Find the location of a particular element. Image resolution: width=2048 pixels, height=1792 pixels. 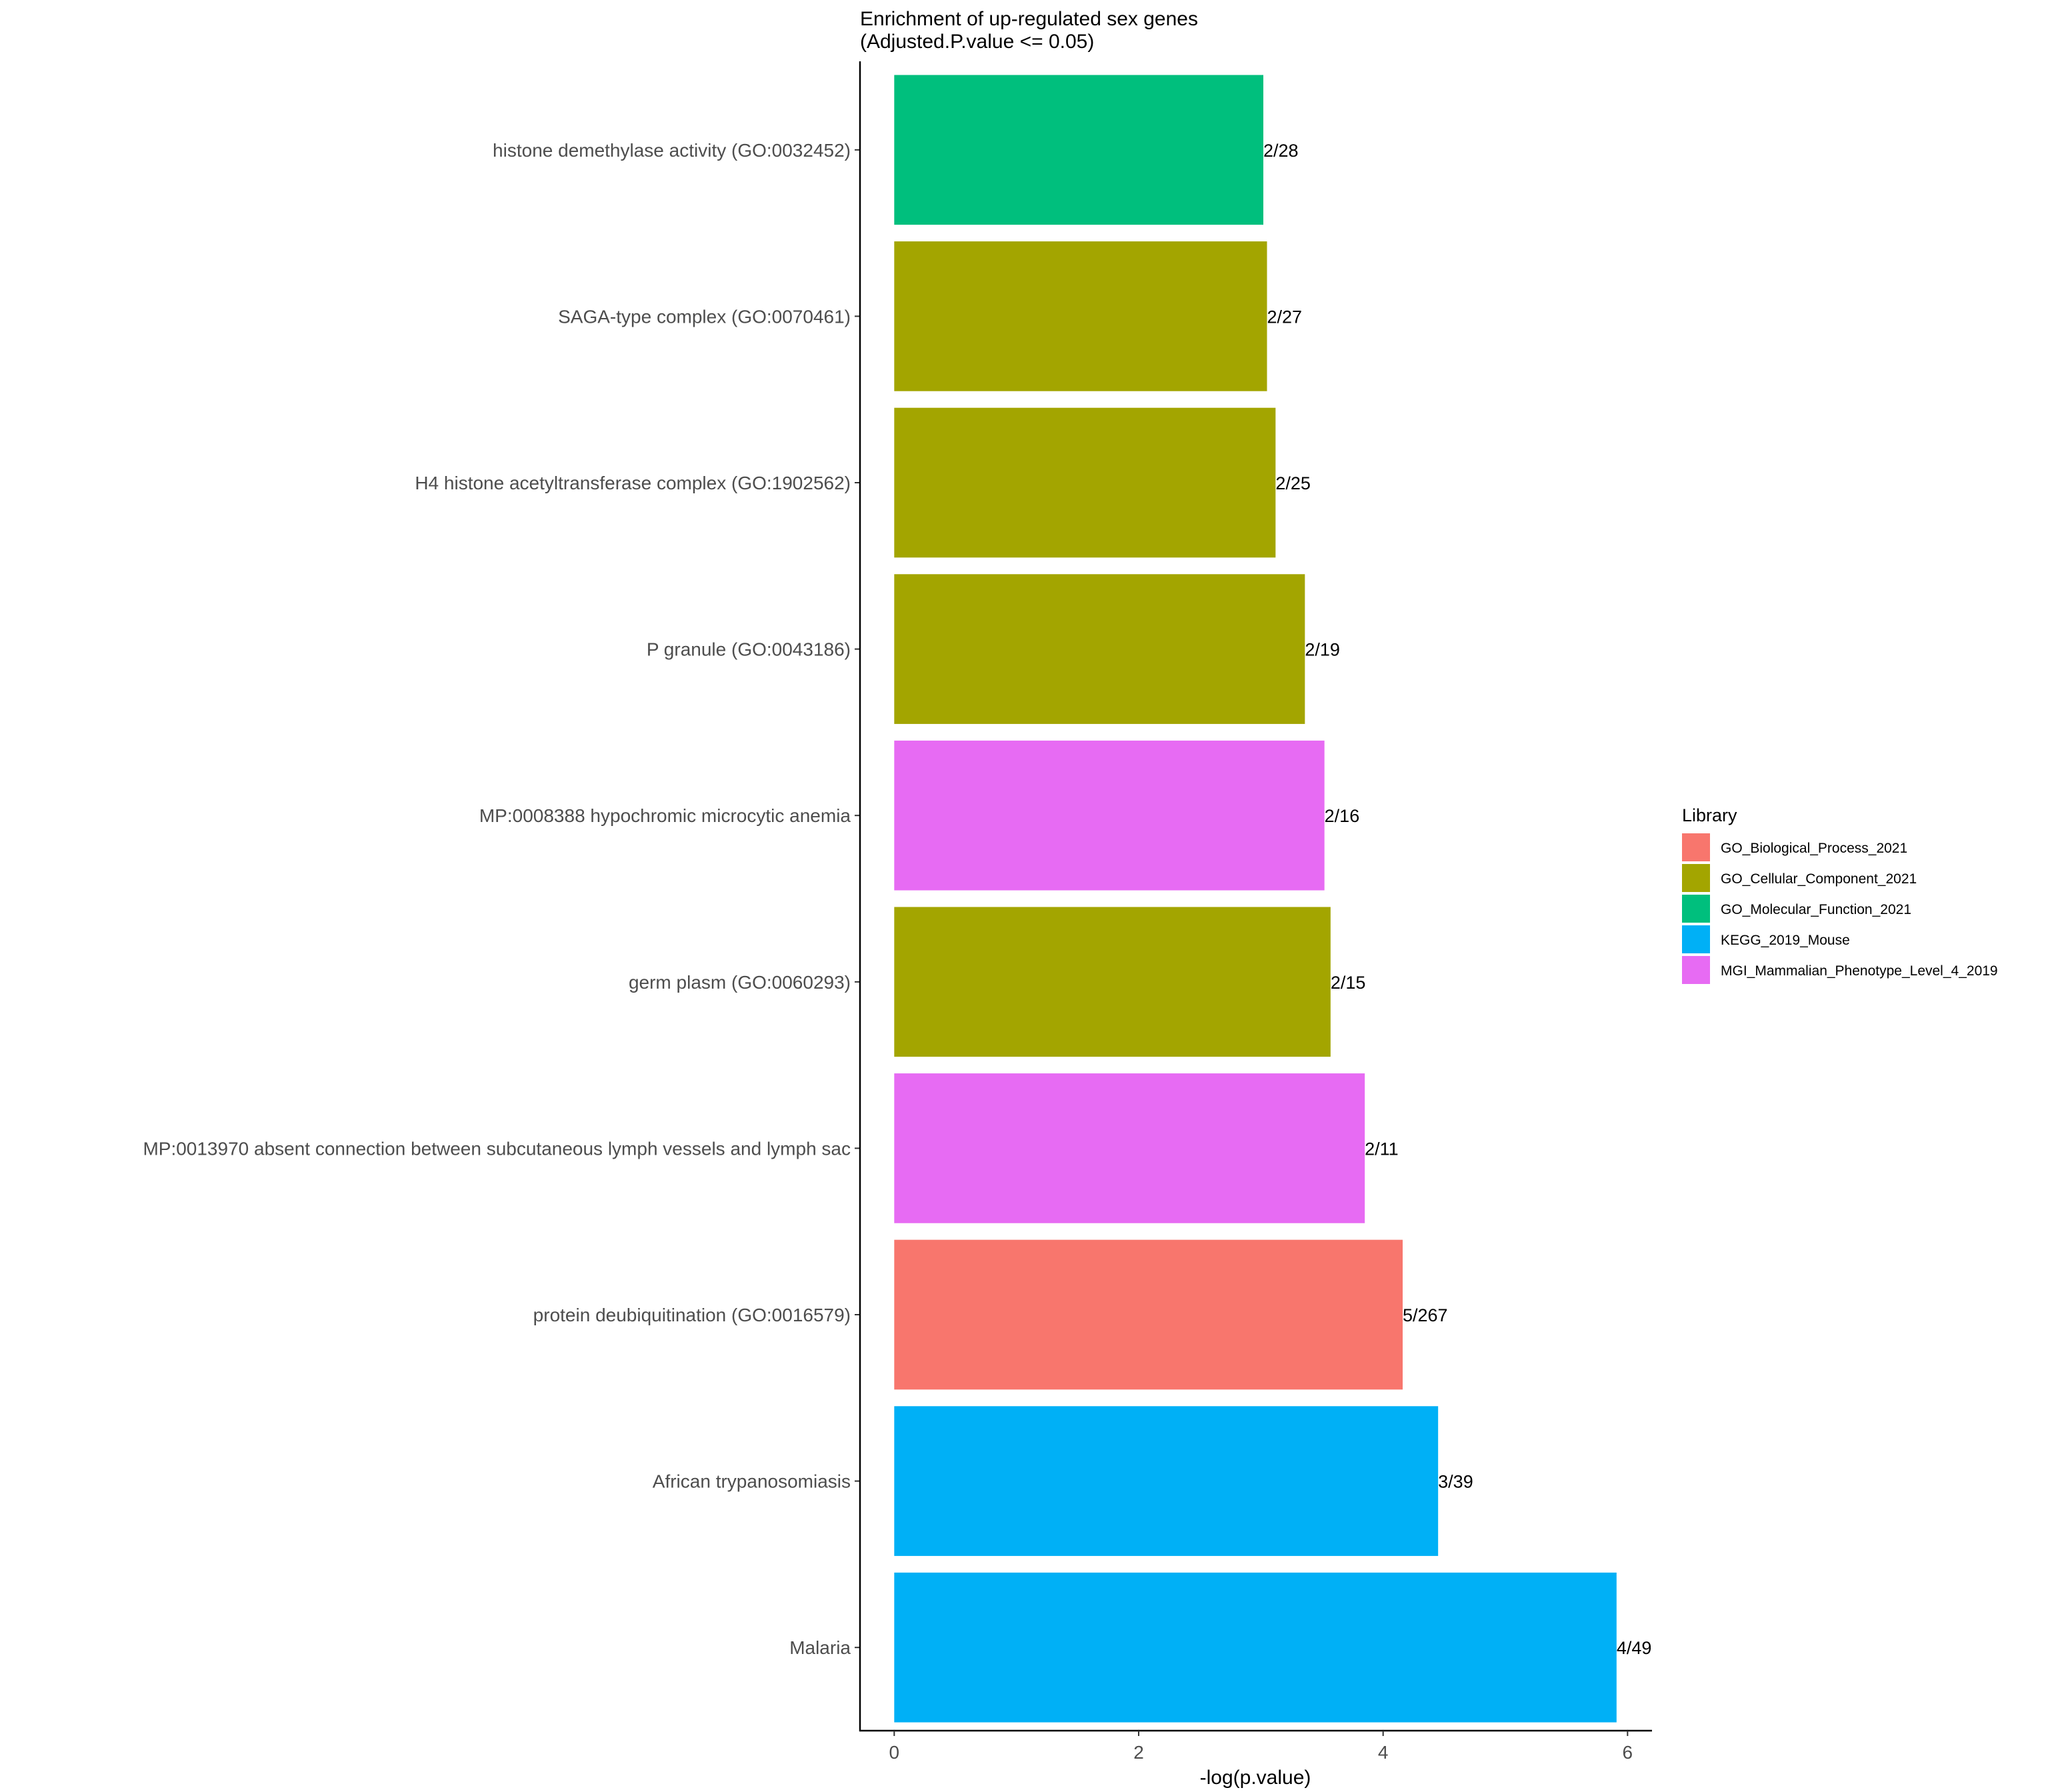

chart-subtitle: (Adjusted.P.value <= 0.05) is located at coordinates (977, 42).